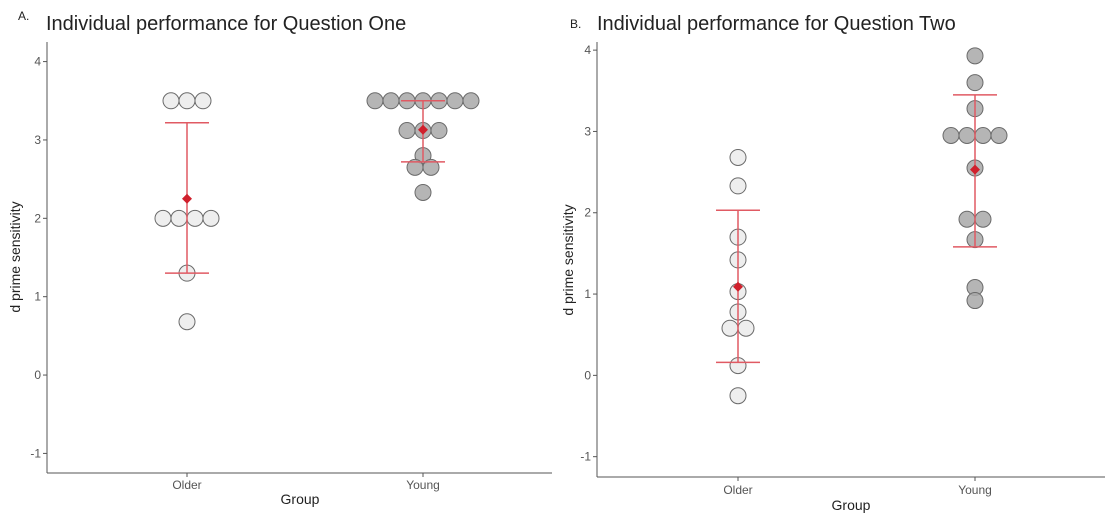 Image resolution: width=1113 pixels, height=516 pixels. I want to click on panel-label: B., so click(575, 24).